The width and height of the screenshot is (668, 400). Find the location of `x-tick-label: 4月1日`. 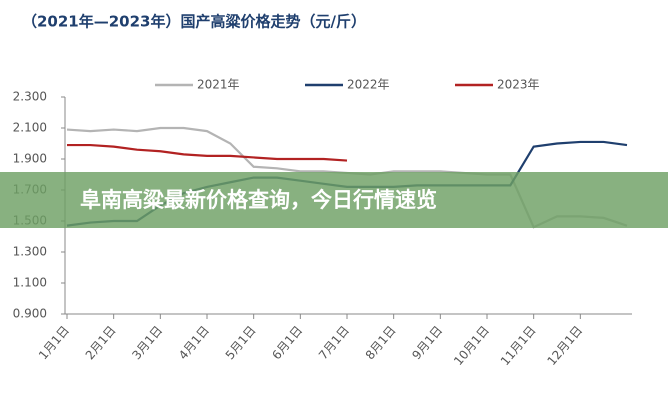

x-tick-label: 4月1日 is located at coordinates (194, 342).